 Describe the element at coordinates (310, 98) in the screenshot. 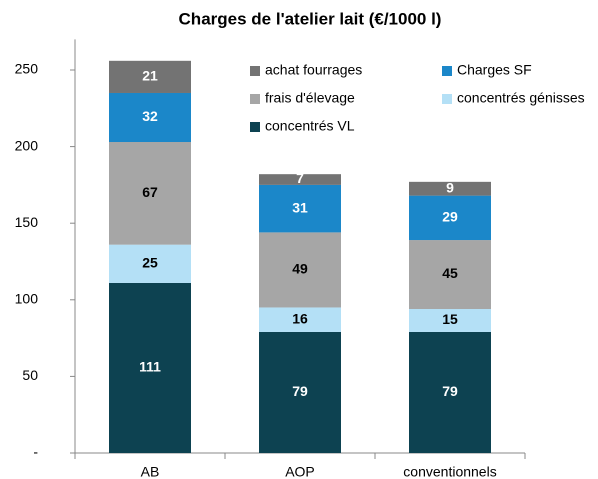

I see `legend-label: frais d'élevage` at that location.